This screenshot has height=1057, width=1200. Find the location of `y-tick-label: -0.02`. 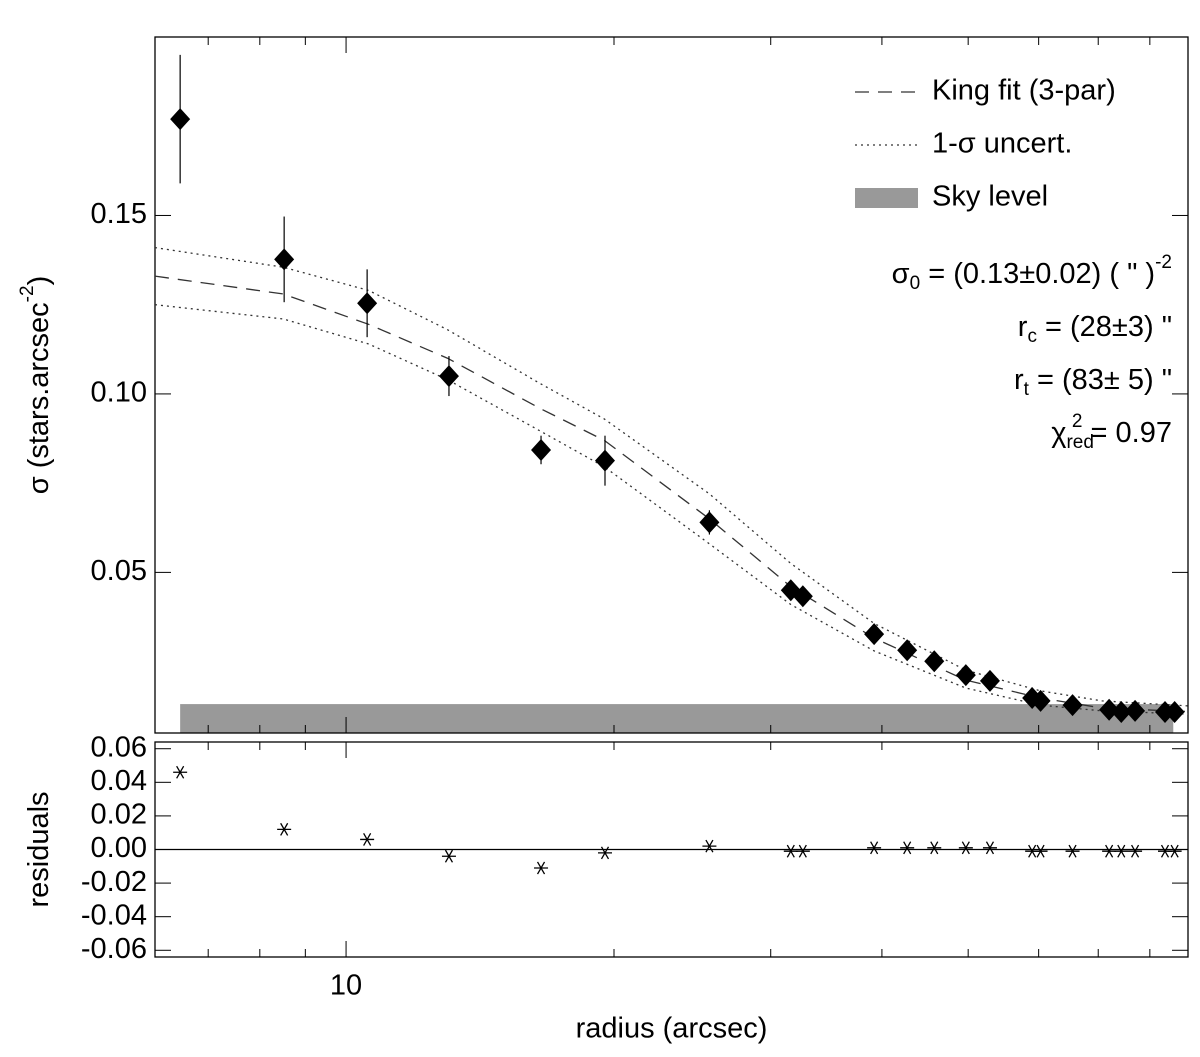

y-tick-label: -0.02 is located at coordinates (114, 882).